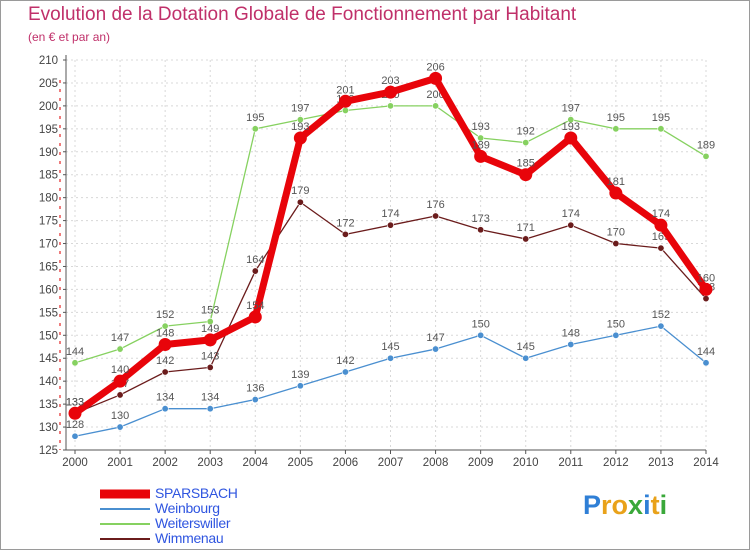  I want to click on legend-item-wimmenau: Wimmenau, so click(230, 538).